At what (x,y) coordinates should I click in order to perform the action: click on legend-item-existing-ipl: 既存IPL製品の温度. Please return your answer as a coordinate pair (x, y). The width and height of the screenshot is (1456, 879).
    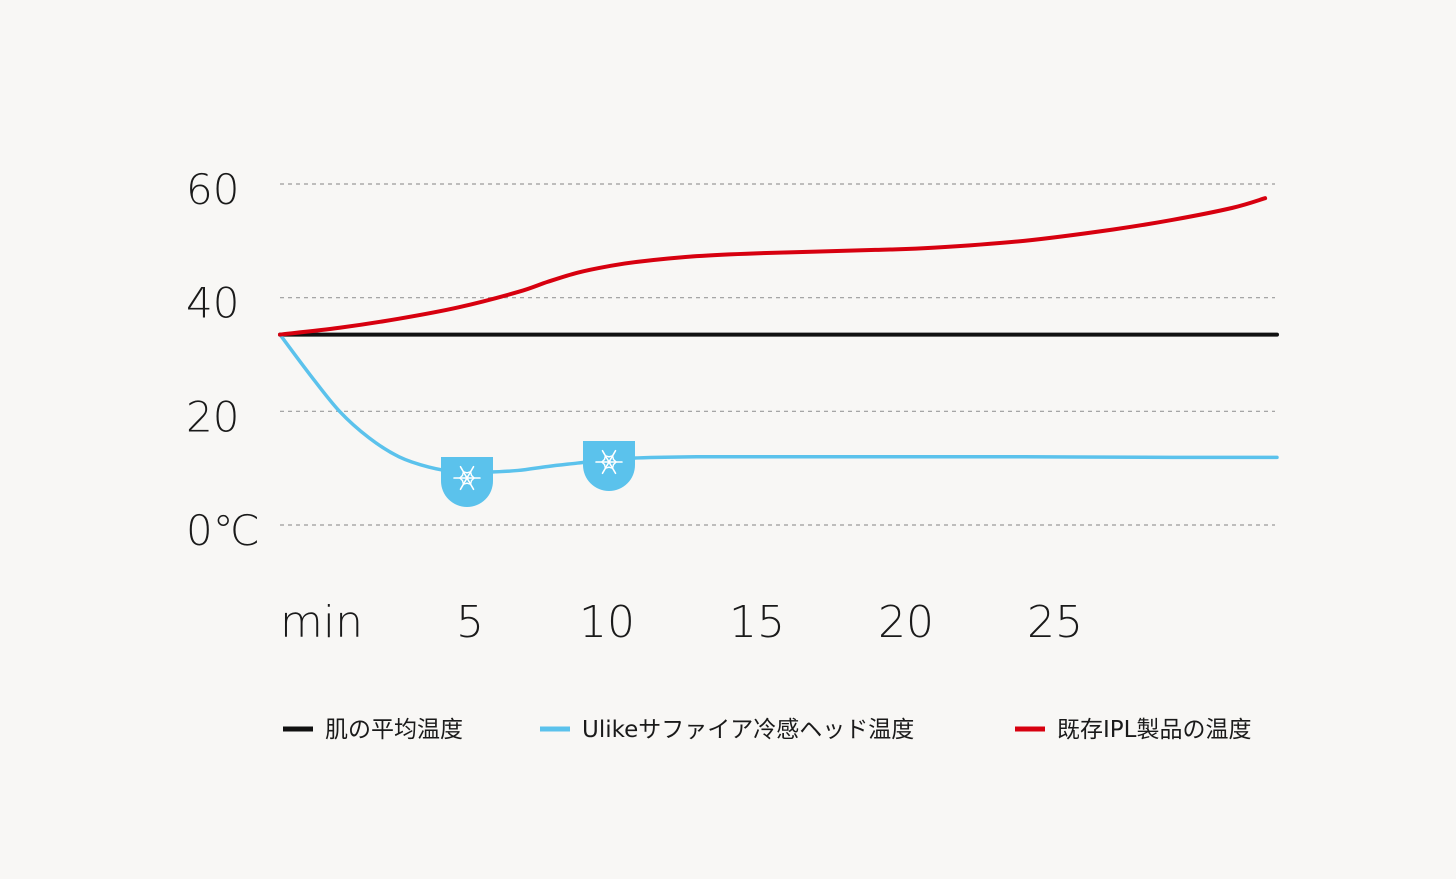
    Looking at the image, I should click on (1133, 730).